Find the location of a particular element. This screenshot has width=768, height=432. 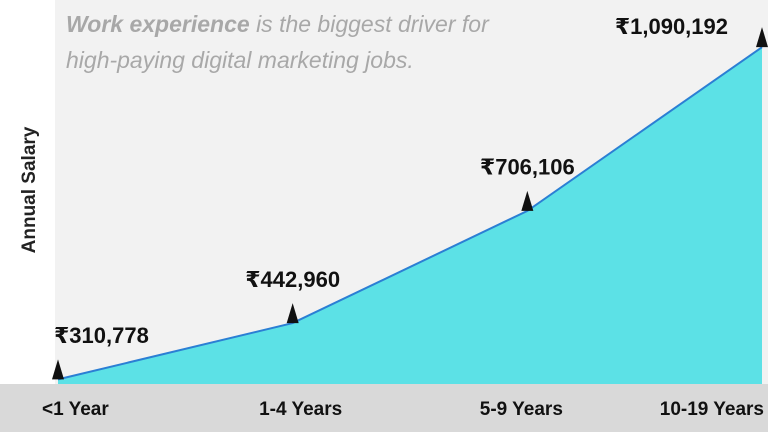

y-axis-label: Annual Salary is located at coordinates (29, 189).